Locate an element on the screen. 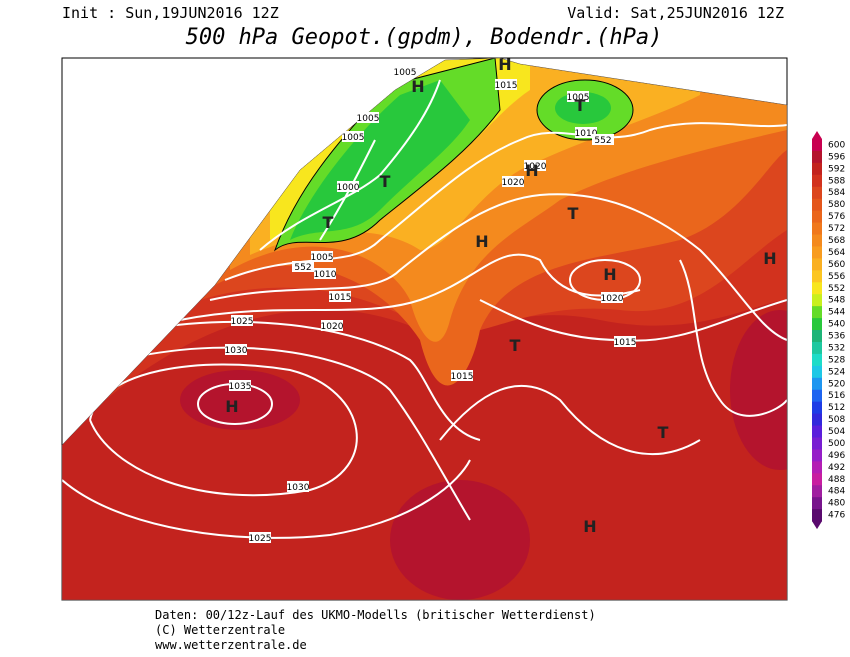 Image resolution: width=850 pixels, height=657 pixels. colorbar-label: 580 is located at coordinates (836, 205).